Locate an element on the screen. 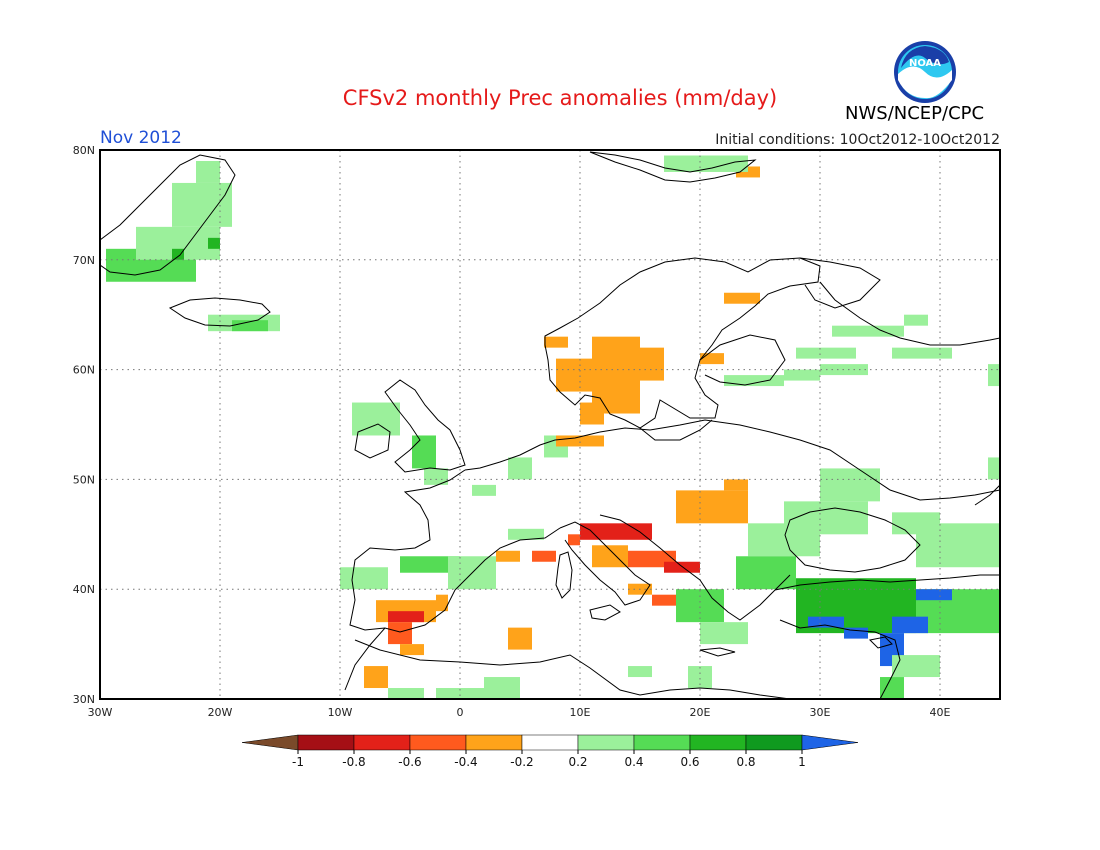 Image resolution: width=1100 pixels, height=850 pixels. map-title: CFSv2 monthly Prec anomalies (mm/day) is located at coordinates (560, 98).